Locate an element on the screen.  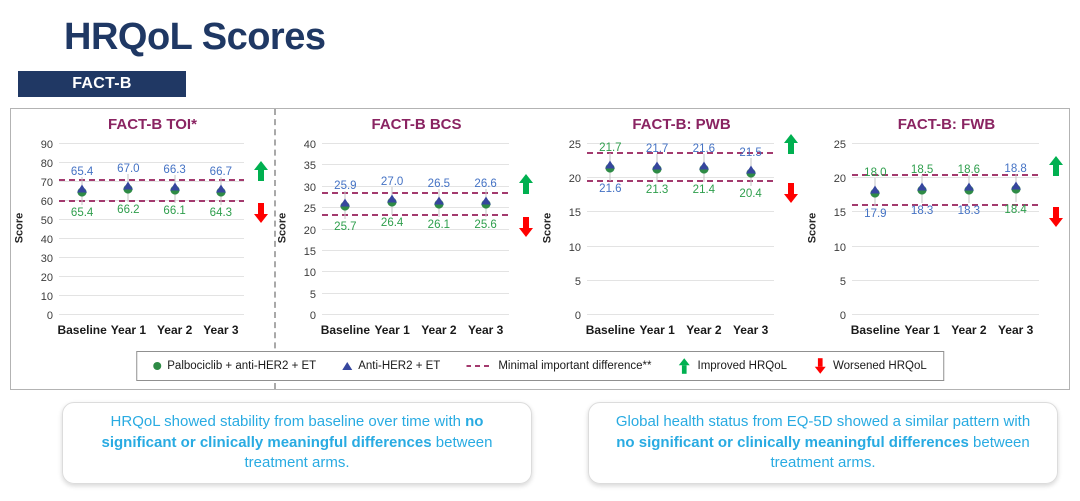
chart-title: FACT-B BCS is located at coordinates (416, 124).